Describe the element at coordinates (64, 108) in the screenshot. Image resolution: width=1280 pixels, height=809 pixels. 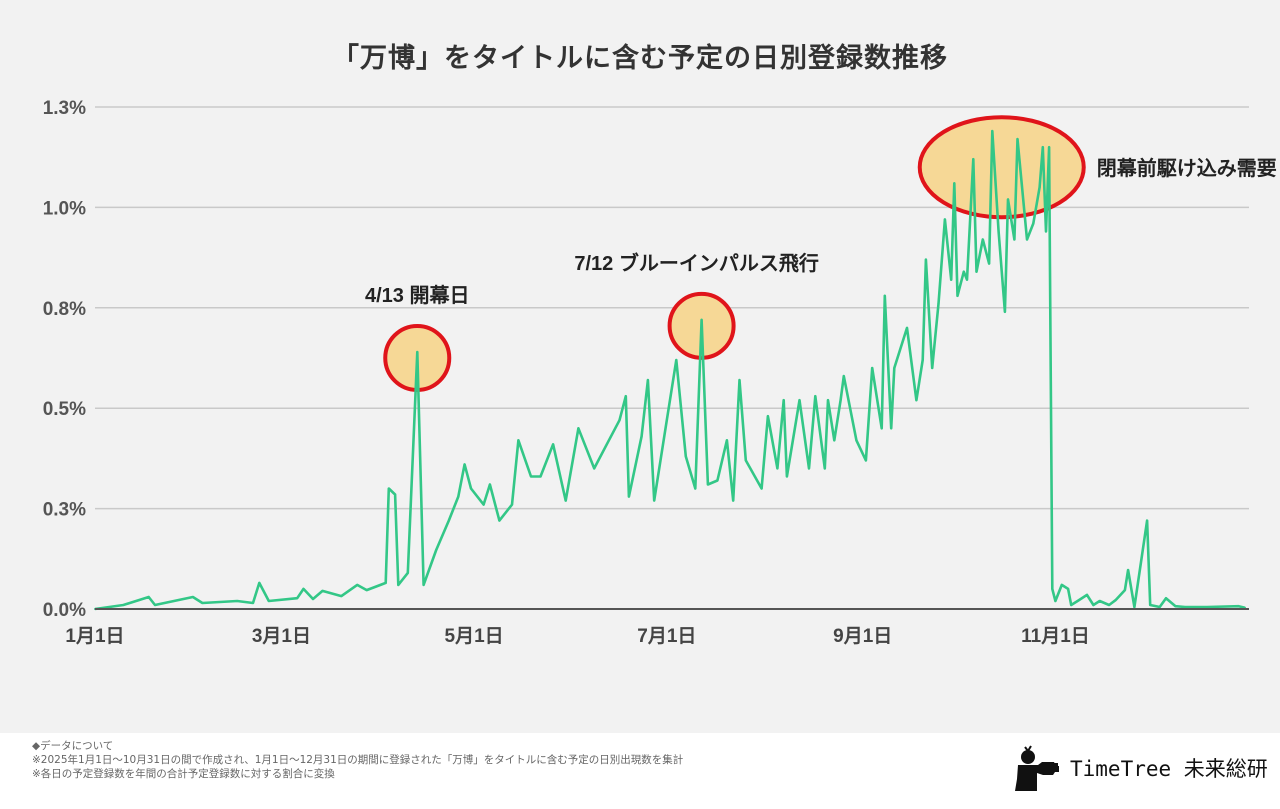
I see `y-tick-label: 1.3%` at that location.